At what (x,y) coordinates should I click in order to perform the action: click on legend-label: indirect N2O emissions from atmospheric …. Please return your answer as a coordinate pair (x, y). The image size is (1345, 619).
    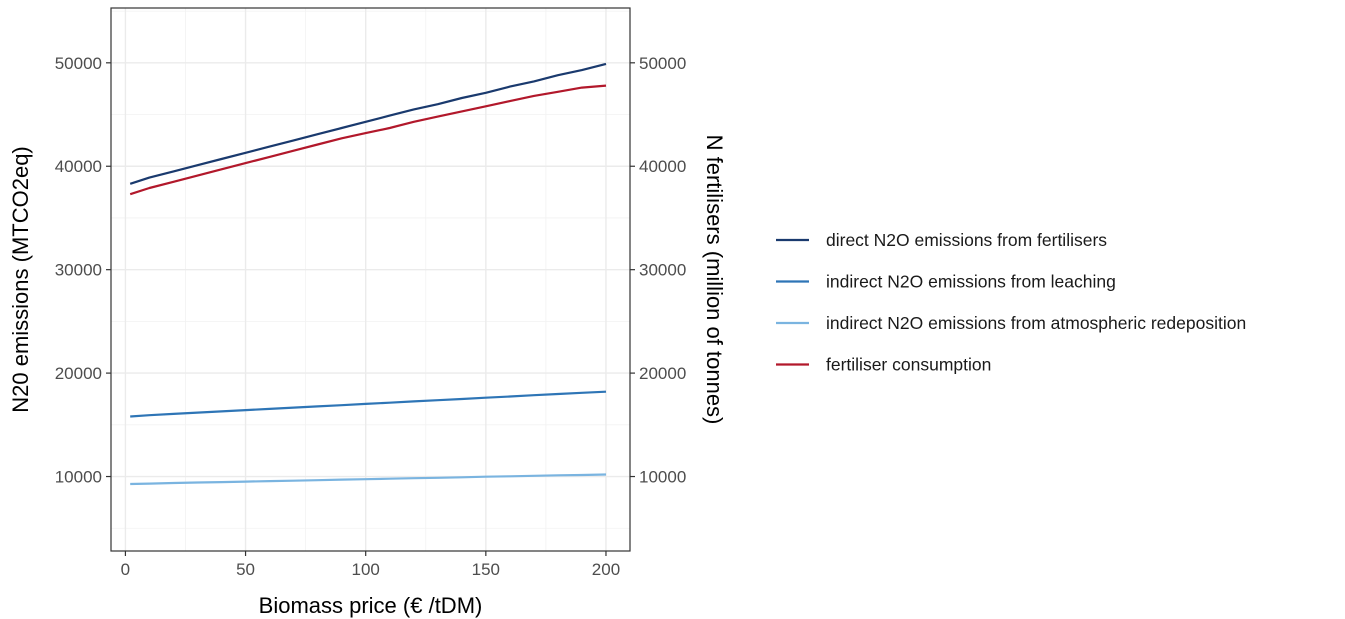
    Looking at the image, I should click on (1036, 323).